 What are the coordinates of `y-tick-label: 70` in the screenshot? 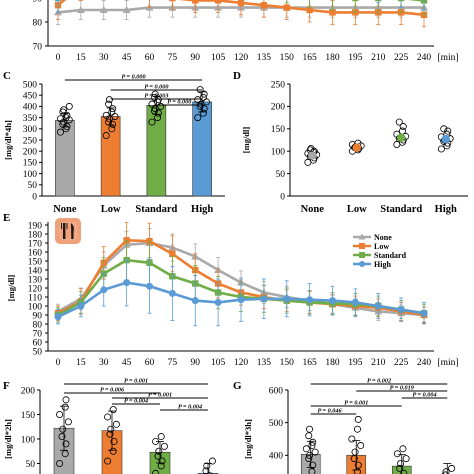 It's located at (38, 334).